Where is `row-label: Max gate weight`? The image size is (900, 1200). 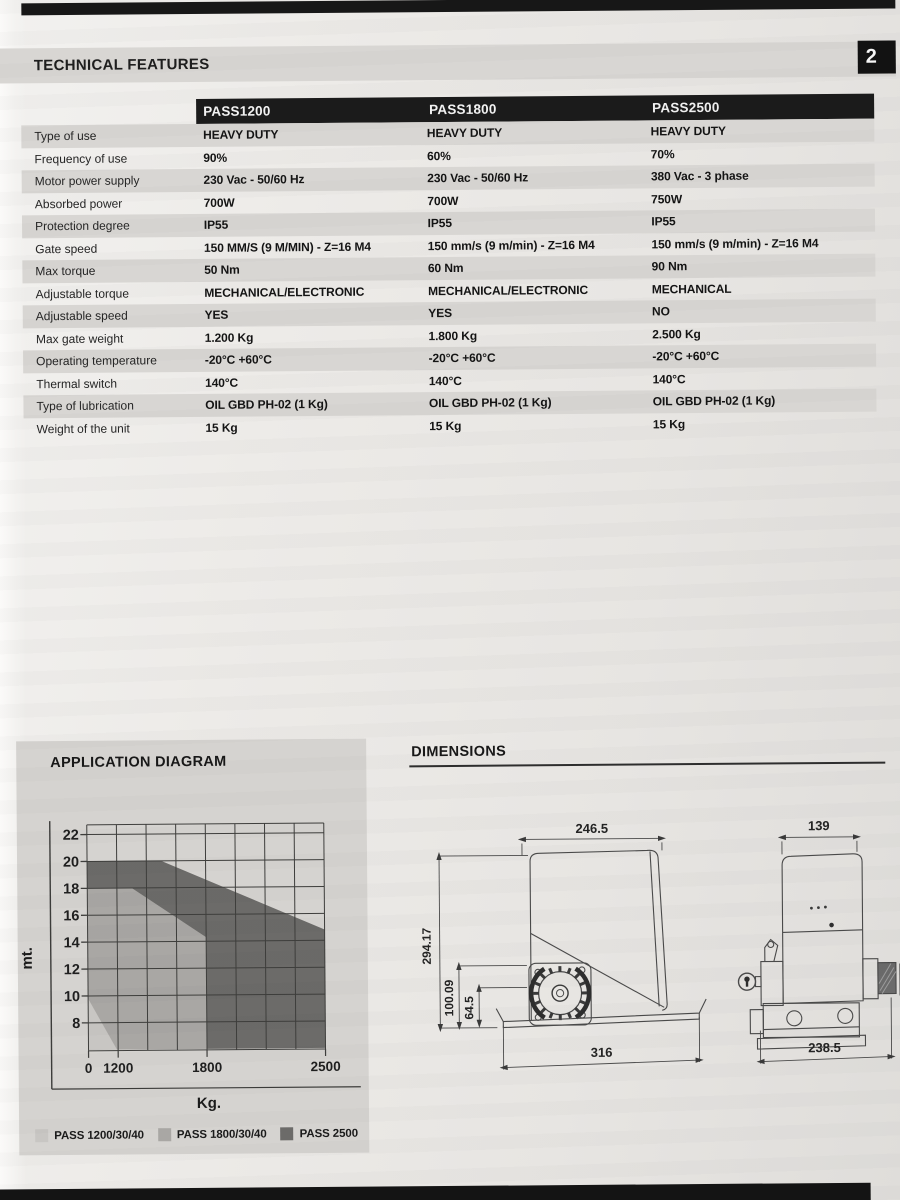
row-label: Max gate weight is located at coordinates (79, 338).